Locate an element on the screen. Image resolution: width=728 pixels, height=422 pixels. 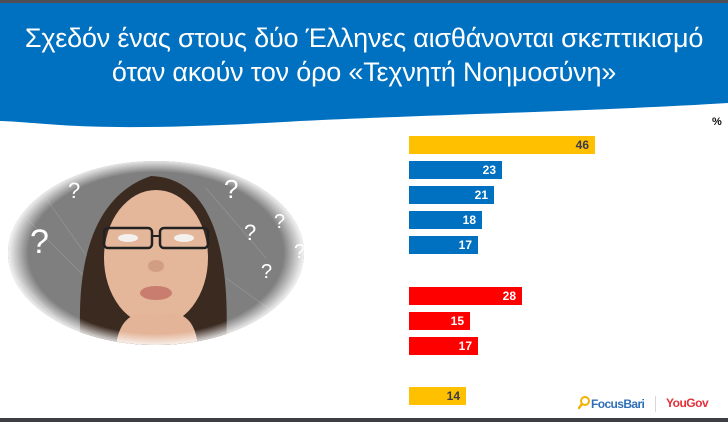
bar-value: 28 is located at coordinates (509, 296).